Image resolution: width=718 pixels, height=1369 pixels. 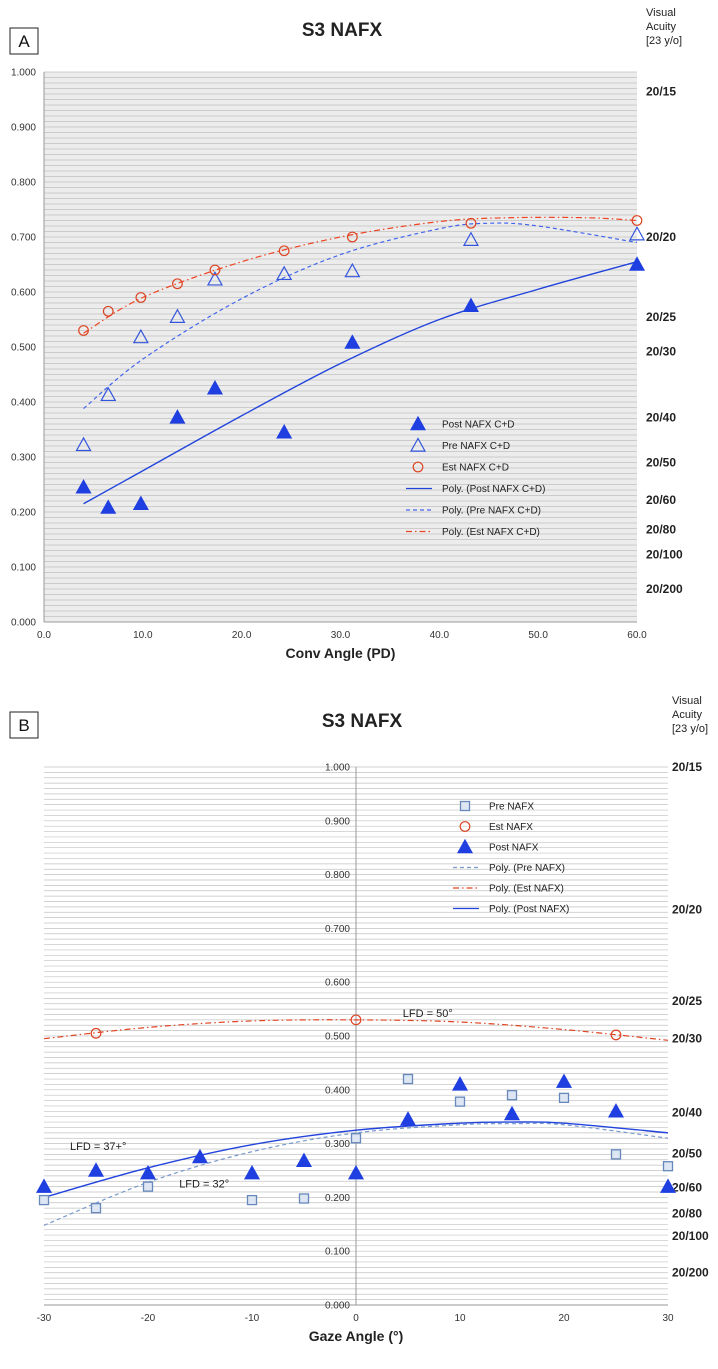 What do you see at coordinates (668, 1318) in the screenshot?
I see `chart-b-x-tick-label: 30` at bounding box center [668, 1318].